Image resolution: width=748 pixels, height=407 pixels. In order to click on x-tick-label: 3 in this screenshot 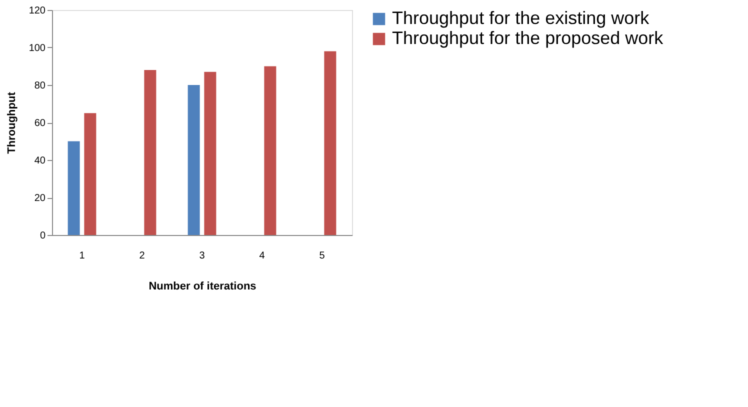, I will do `click(202, 256)`.